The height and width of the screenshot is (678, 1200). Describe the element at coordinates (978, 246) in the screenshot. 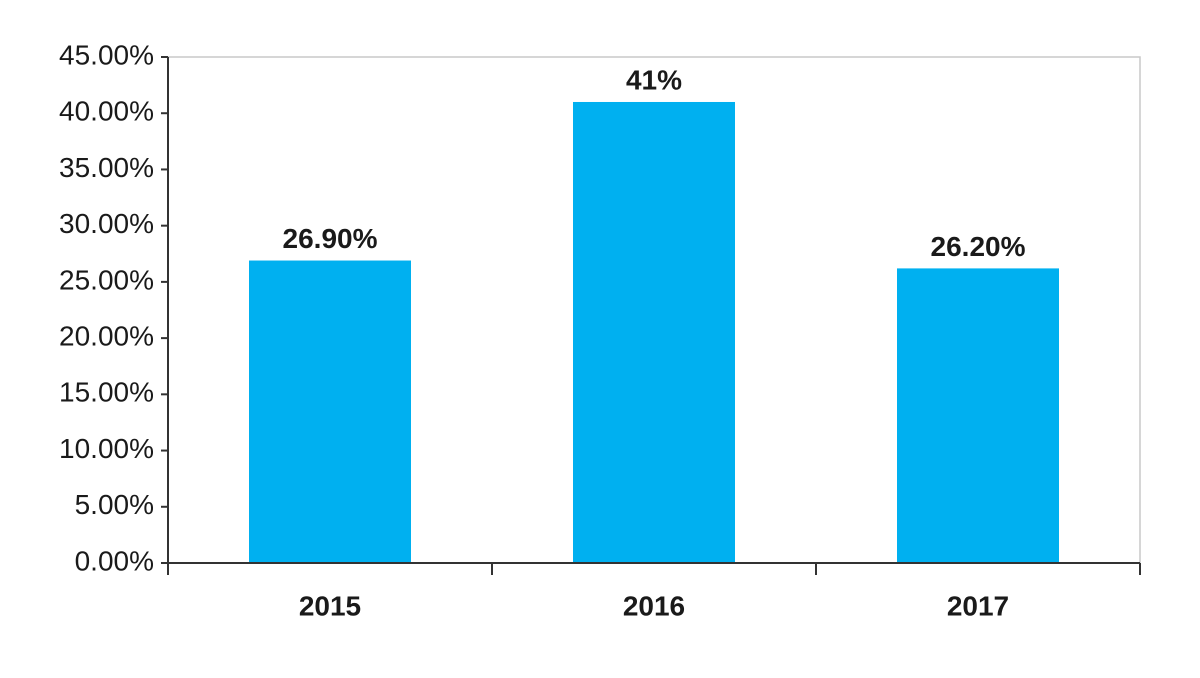

I see `value-label: 26.20%` at that location.